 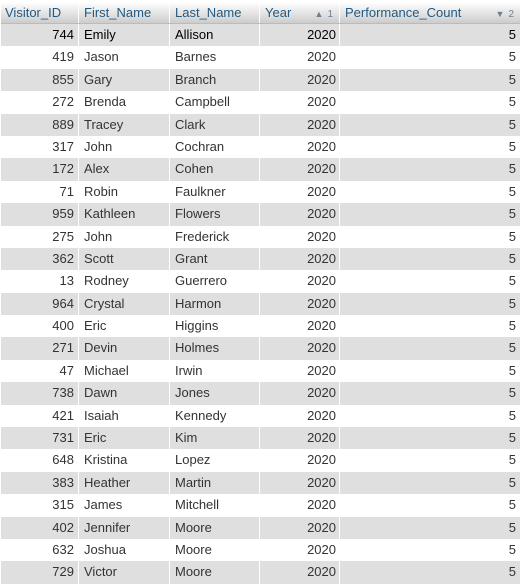 I want to click on cell-last-name: Mitchell, so click(x=215, y=505).